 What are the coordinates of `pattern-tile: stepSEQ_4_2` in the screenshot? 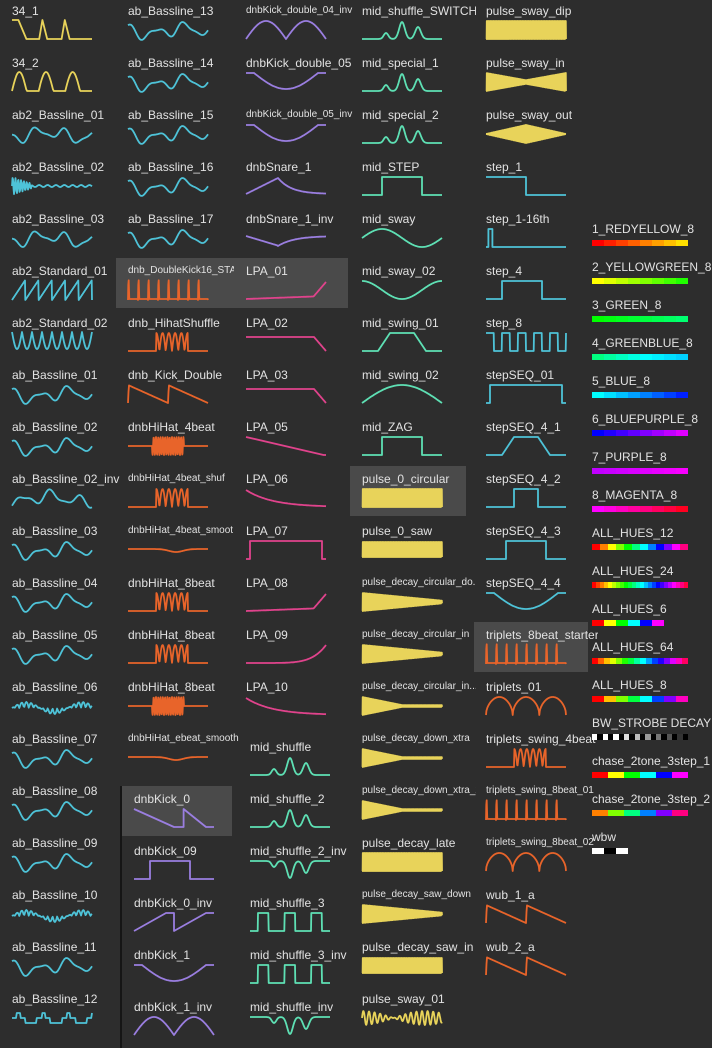 It's located at (531, 491).